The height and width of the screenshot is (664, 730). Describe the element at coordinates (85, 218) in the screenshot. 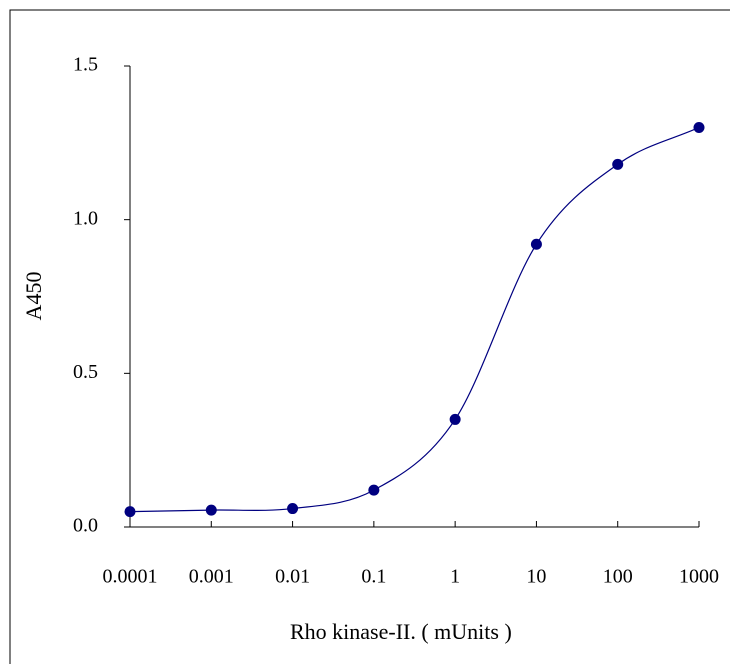

I see `y-tick-label: 1.0` at that location.